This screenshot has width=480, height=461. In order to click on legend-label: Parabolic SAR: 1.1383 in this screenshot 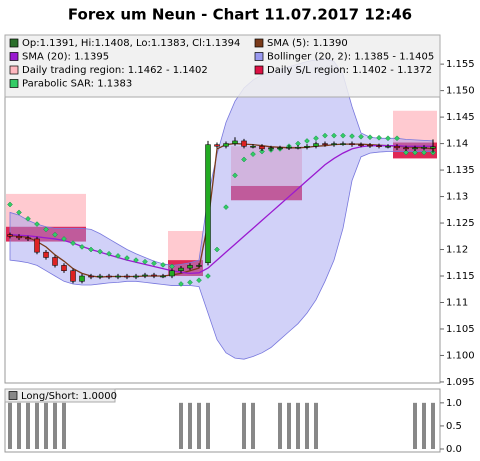, I will do `click(77, 84)`.